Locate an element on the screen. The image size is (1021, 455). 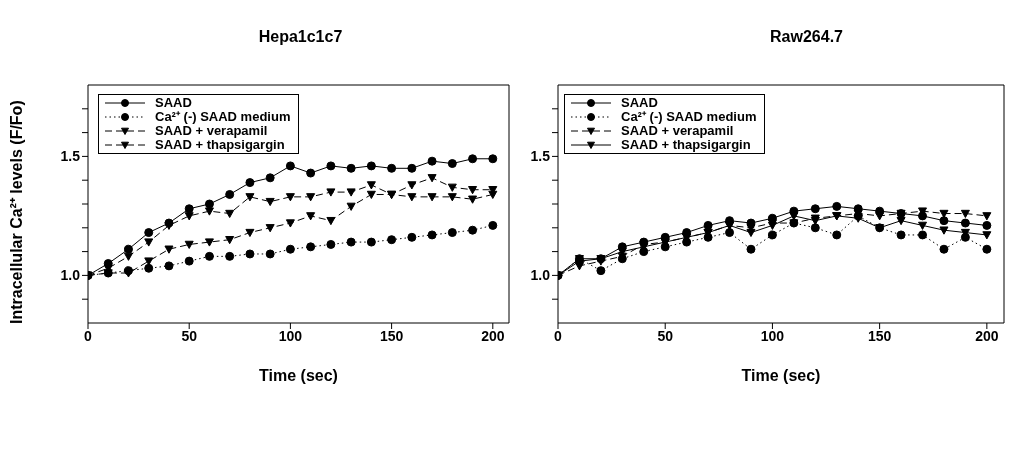
y-axis-title: Intracellular Ca²⁺ levels (F/Fo) is located at coordinates (16, 212).